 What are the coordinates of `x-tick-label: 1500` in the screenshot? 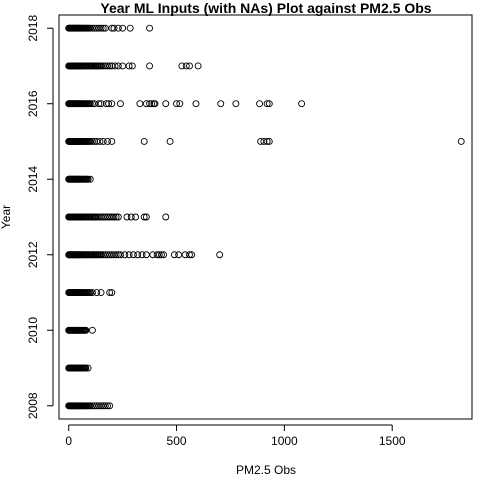 It's located at (392, 441).